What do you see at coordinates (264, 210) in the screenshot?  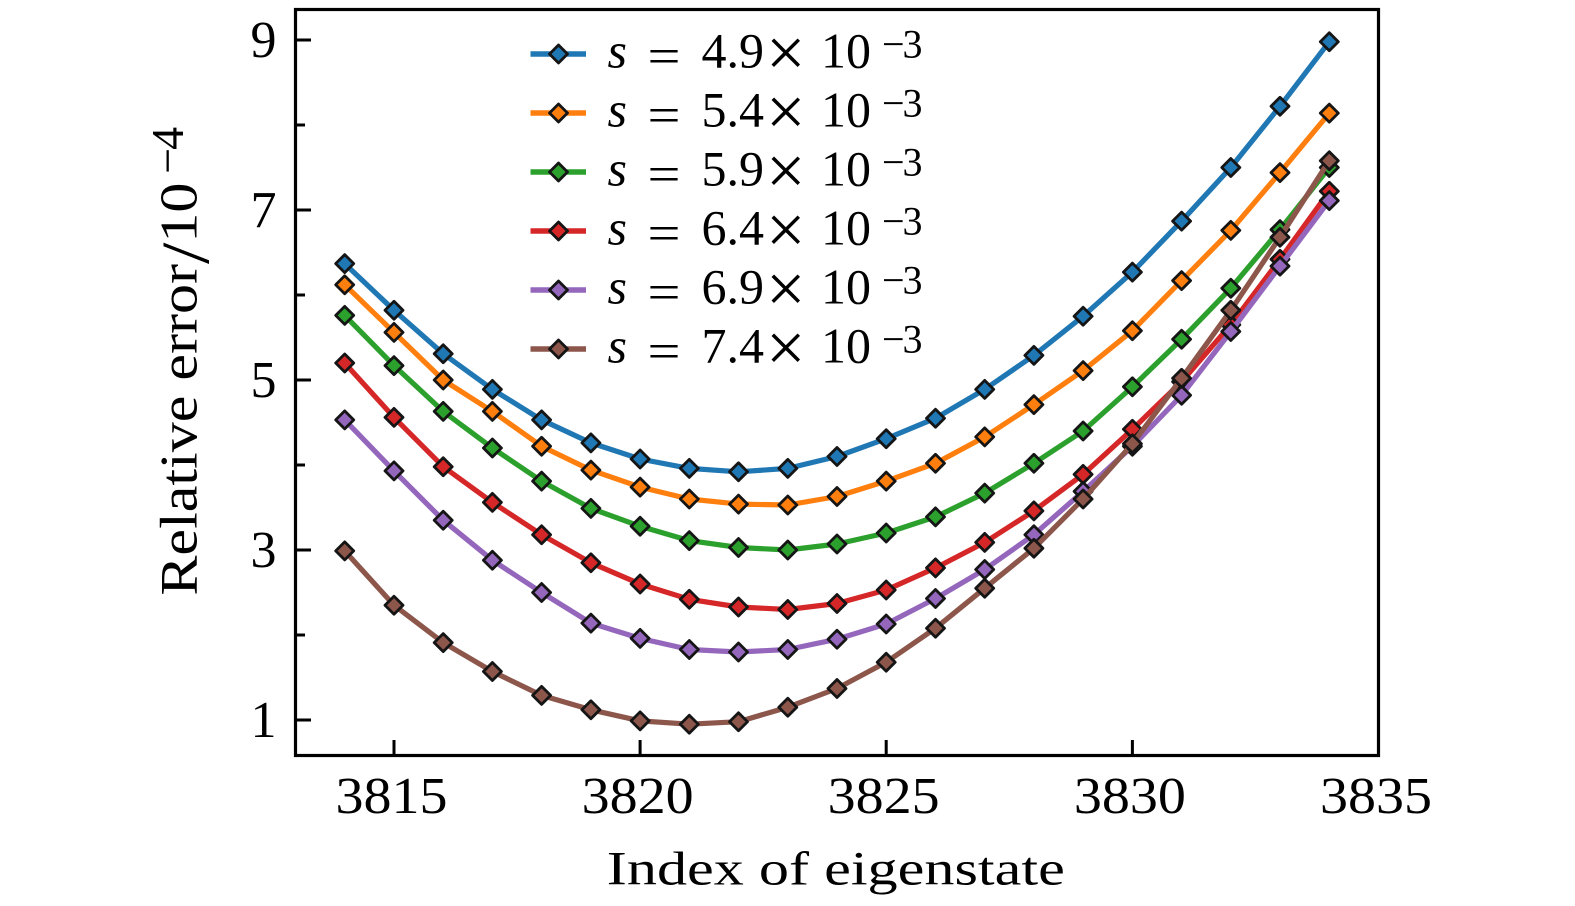 I see `svg-text: 7` at bounding box center [264, 210].